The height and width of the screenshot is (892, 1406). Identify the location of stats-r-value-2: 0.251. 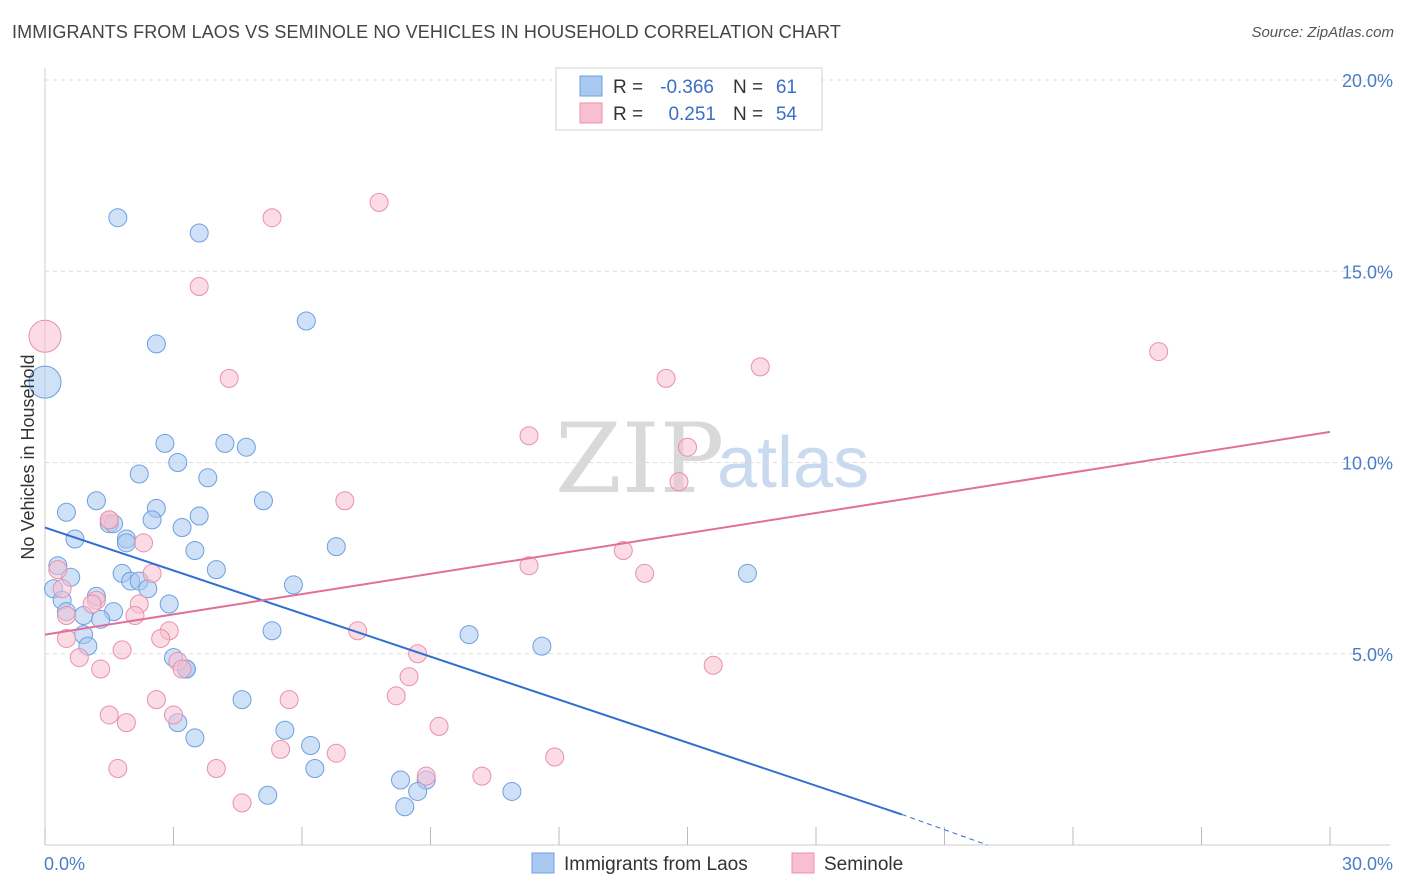
(692, 114).